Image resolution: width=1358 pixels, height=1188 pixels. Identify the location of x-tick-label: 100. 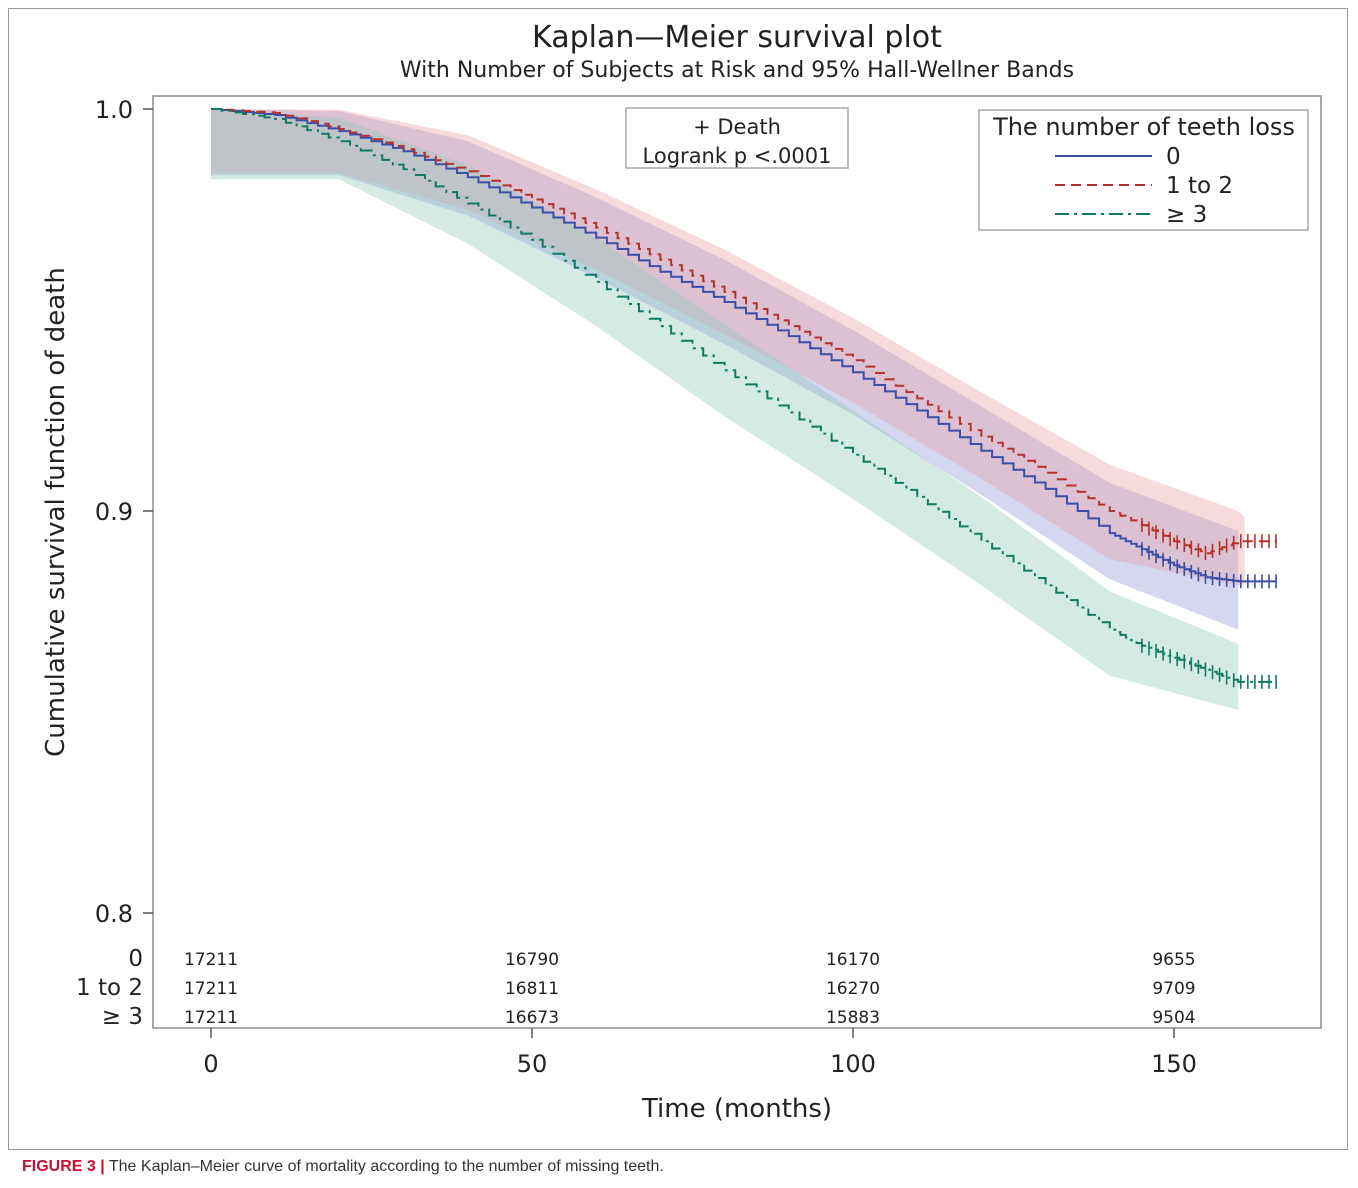
(853, 1064).